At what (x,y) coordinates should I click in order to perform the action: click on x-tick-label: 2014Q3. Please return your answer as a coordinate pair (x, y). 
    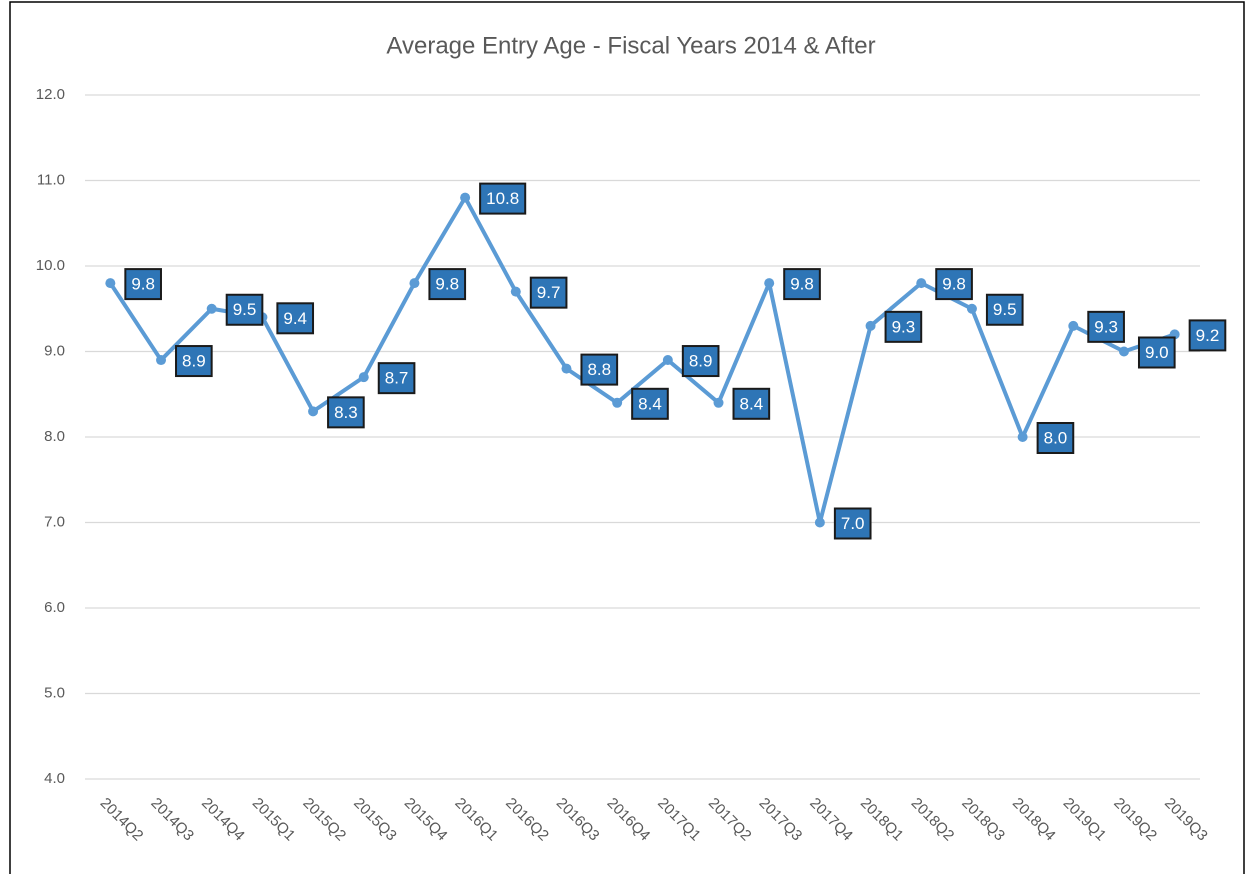
    Looking at the image, I should click on (172, 820).